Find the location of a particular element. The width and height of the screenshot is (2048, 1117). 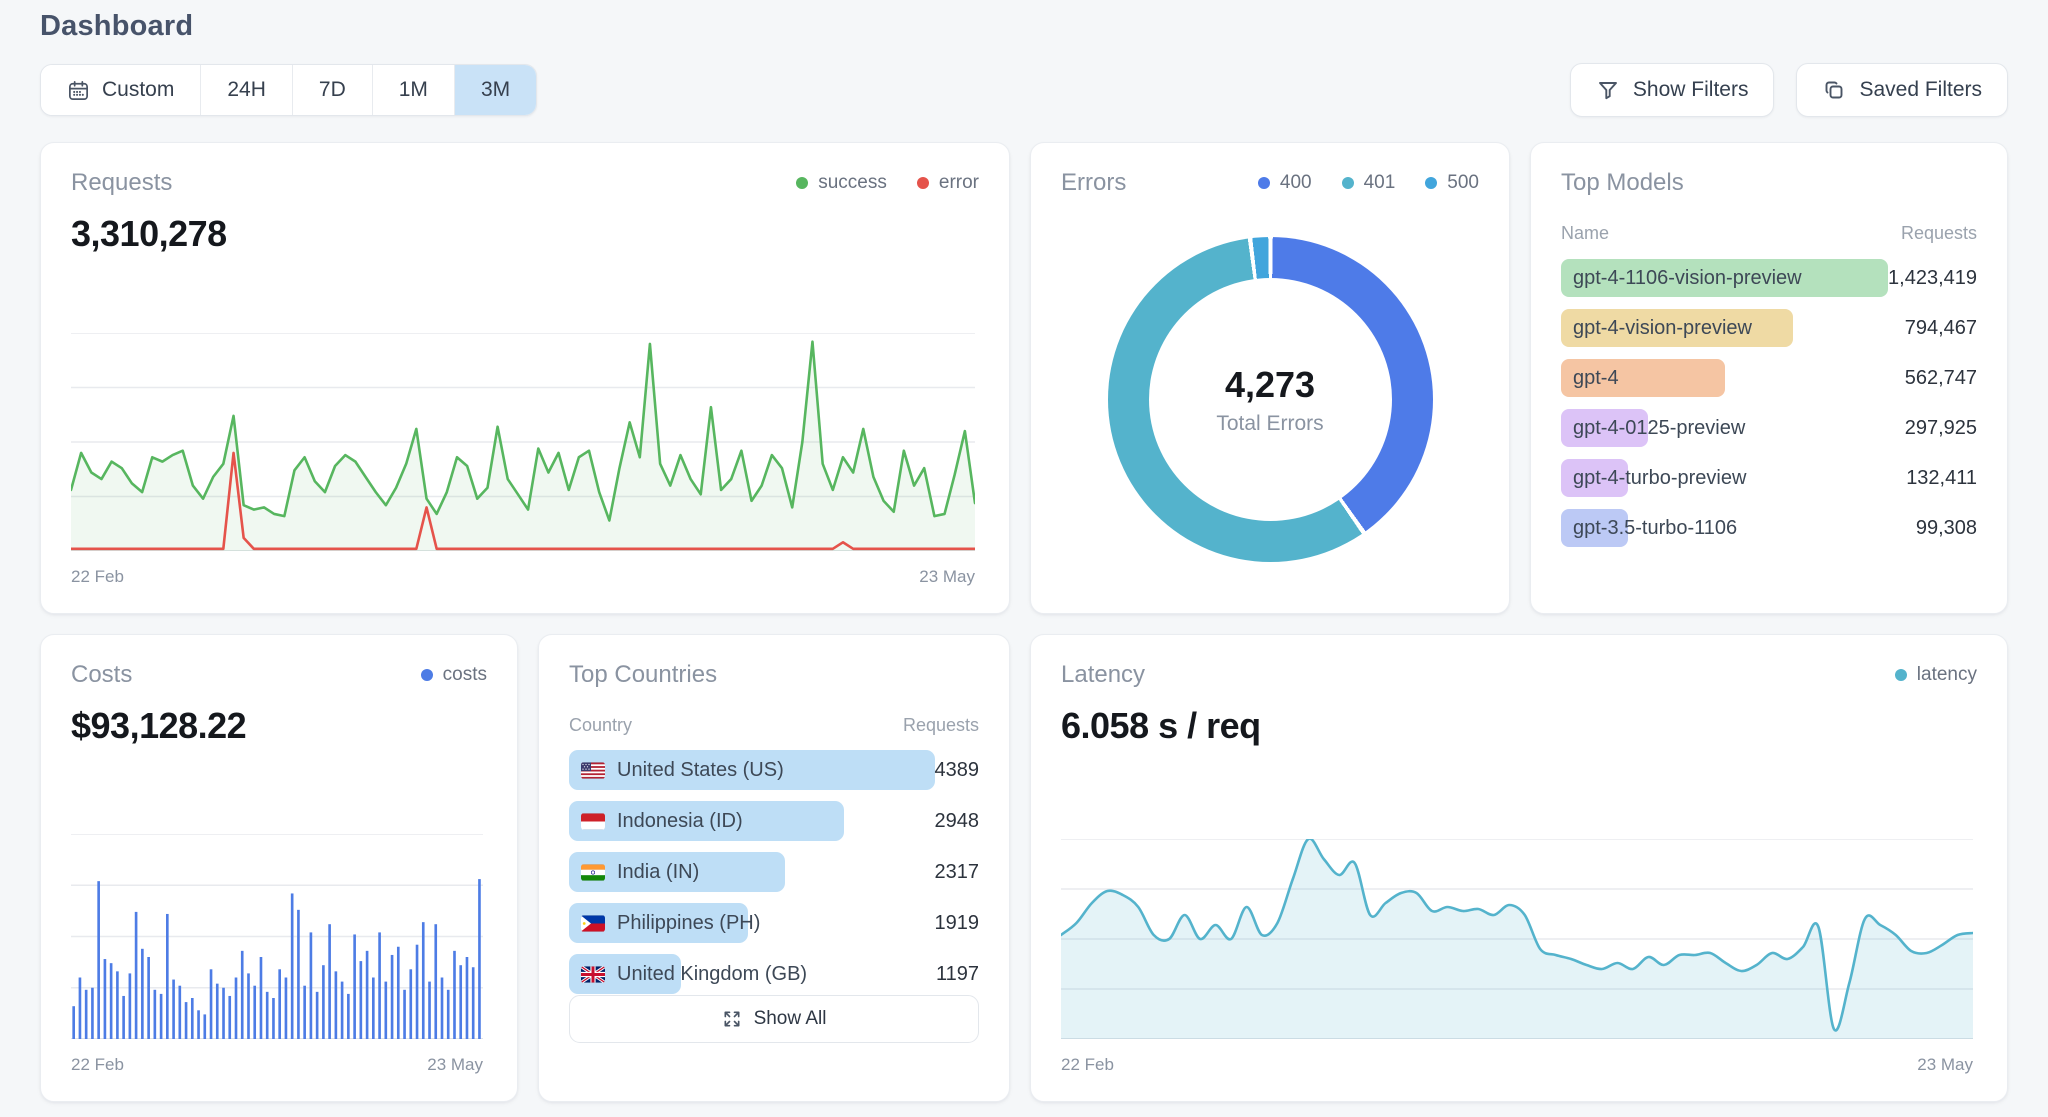

saved-filters-button: Saved Filters is located at coordinates (1902, 90).